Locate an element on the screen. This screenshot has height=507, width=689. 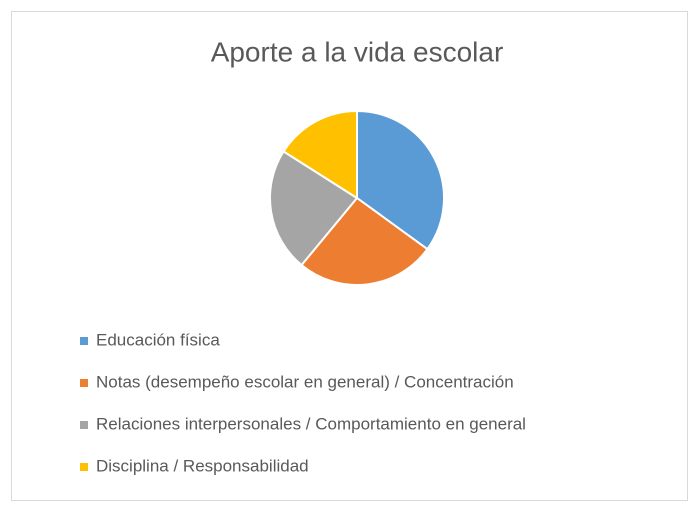
chart-title: Aporte a la vida escolar is located at coordinates (357, 51).